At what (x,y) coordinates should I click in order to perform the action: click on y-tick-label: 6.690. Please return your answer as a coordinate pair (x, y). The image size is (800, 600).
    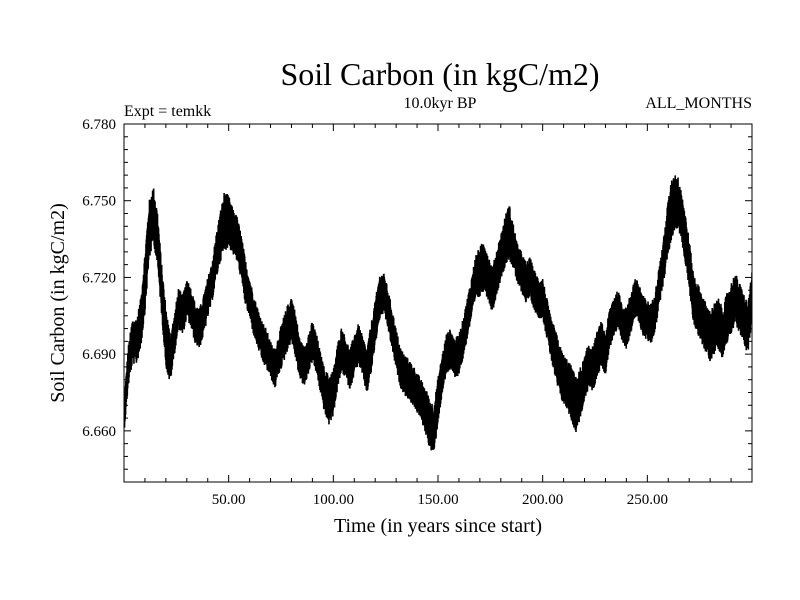
    Looking at the image, I should click on (99, 355).